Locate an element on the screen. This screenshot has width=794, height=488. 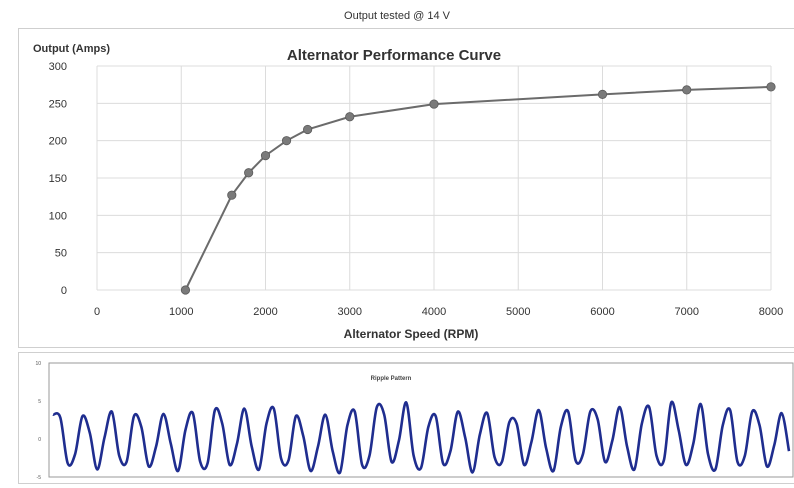
x-tick-label: 7000 is located at coordinates (687, 312).